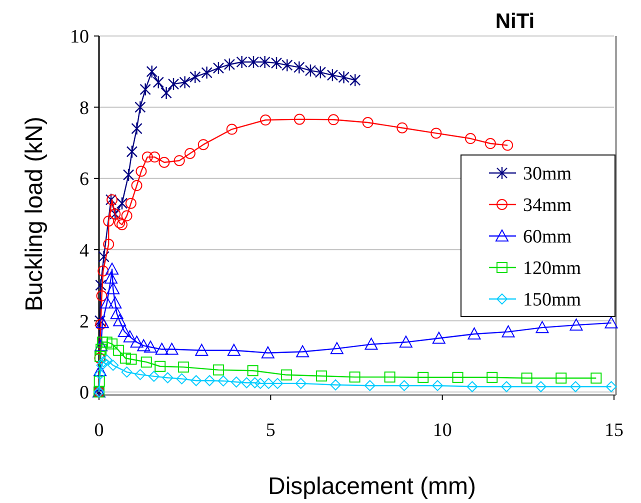 The image size is (641, 503). What do you see at coordinates (442, 430) in the screenshot?
I see `x-tick-label: 10` at bounding box center [442, 430].